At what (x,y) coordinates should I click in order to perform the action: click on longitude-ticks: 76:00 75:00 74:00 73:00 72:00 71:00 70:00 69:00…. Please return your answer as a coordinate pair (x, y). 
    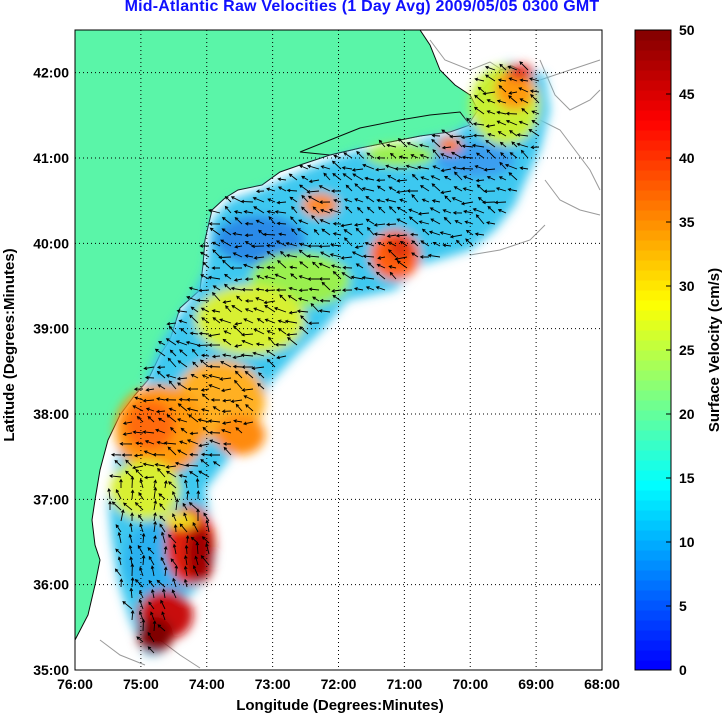
    Looking at the image, I should click on (338, 684).